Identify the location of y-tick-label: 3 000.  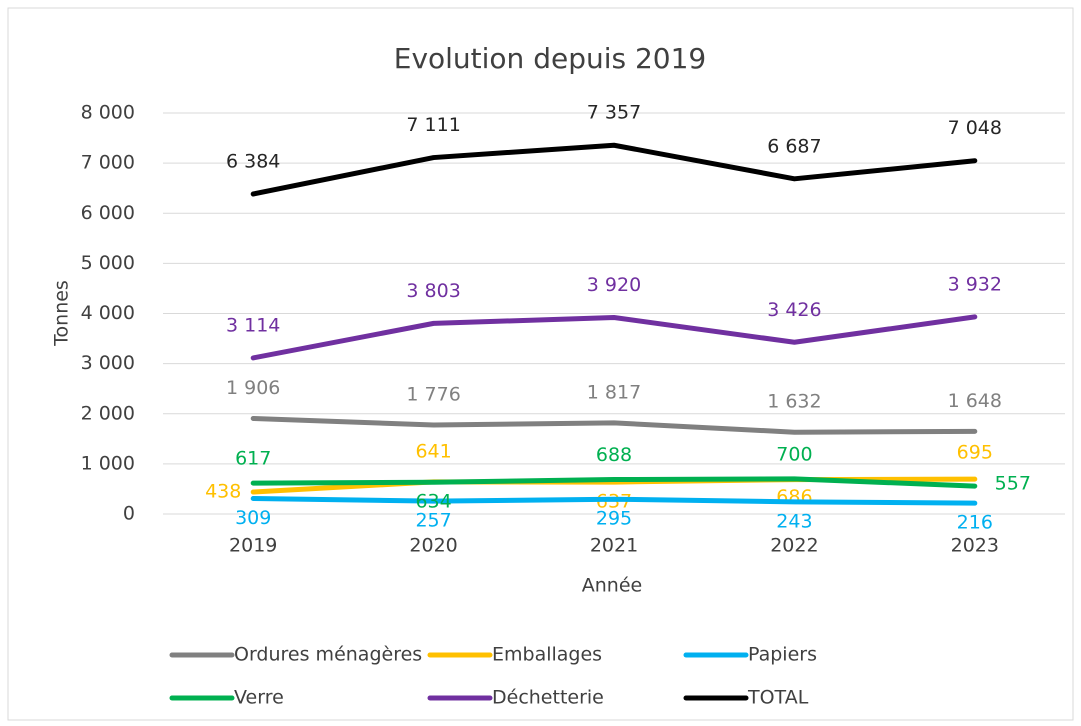
(108, 363).